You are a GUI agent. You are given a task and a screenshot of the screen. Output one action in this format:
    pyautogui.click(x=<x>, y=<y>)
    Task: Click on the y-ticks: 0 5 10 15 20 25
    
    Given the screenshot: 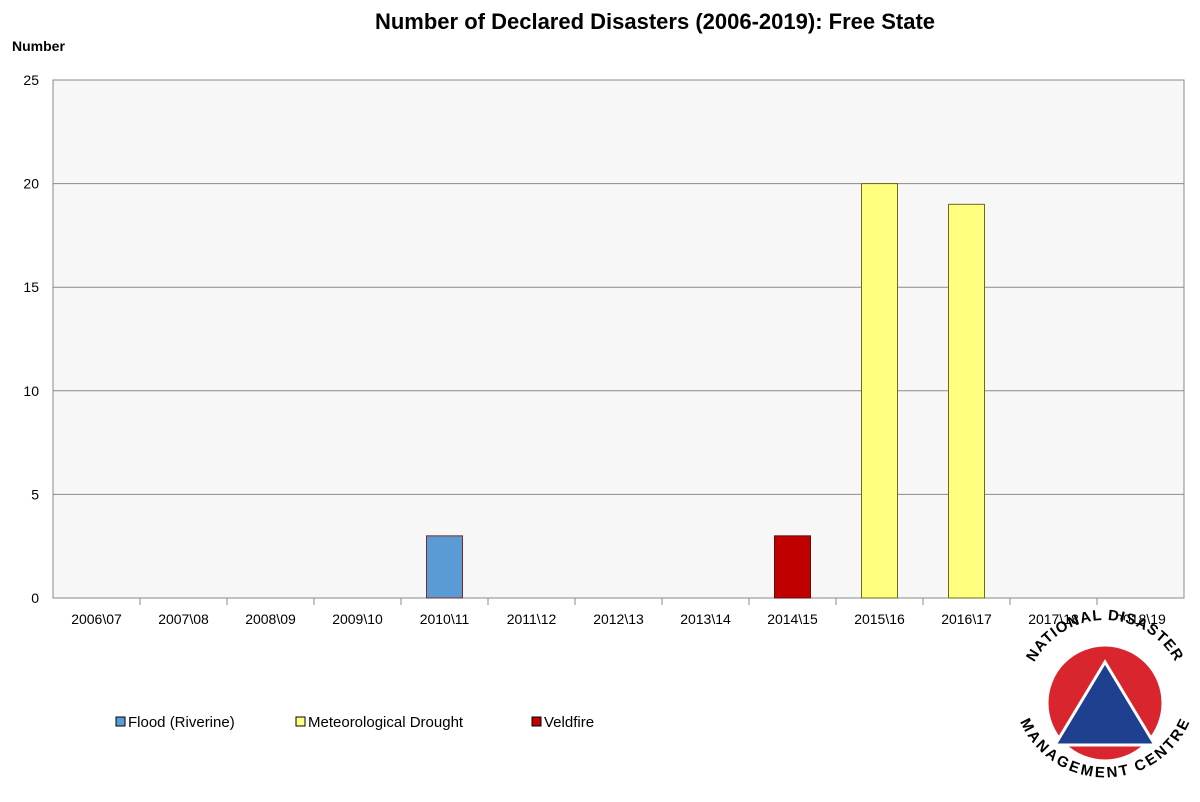 What is the action you would take?
    pyautogui.click(x=31, y=339)
    